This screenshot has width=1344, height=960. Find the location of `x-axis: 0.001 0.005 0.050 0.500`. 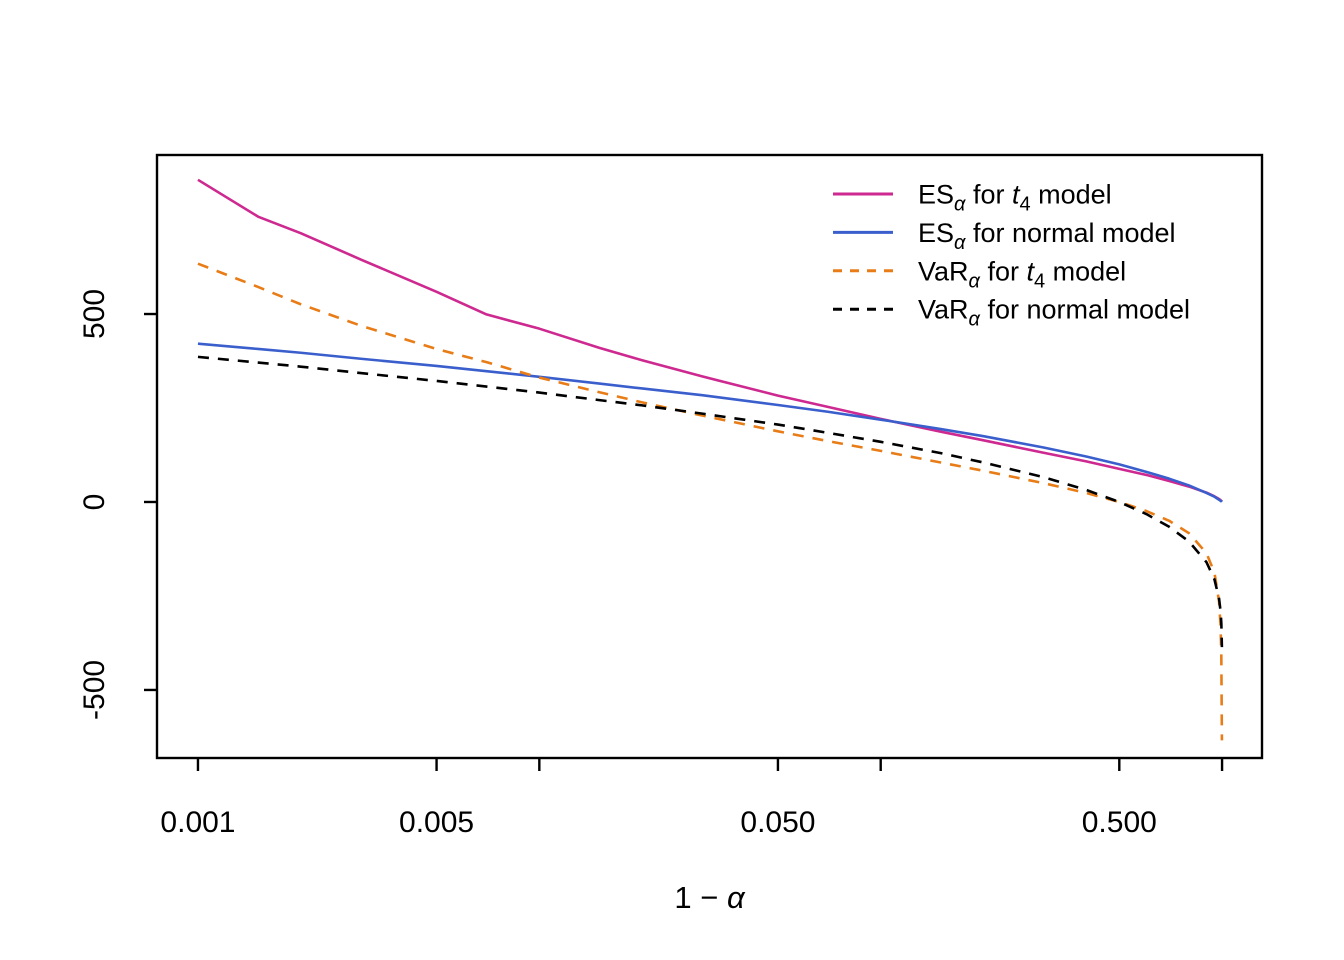

x-axis: 0.001 0.005 0.050 0.500 is located at coordinates (692, 798).